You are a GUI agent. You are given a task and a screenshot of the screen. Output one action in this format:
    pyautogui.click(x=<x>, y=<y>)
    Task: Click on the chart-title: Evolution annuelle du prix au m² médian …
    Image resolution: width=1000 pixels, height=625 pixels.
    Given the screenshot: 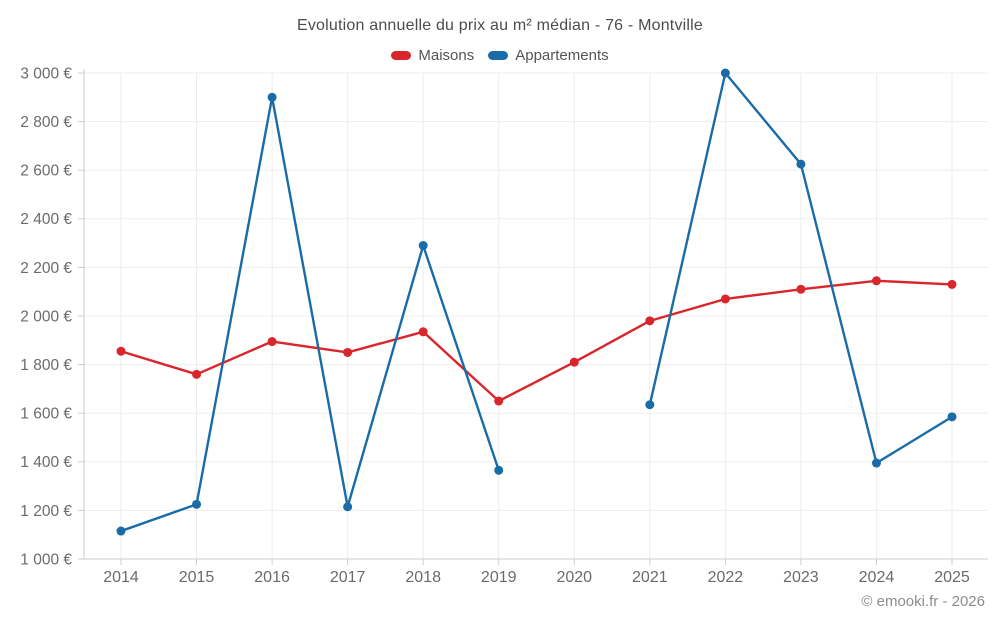 What is the action you would take?
    pyautogui.click(x=500, y=25)
    